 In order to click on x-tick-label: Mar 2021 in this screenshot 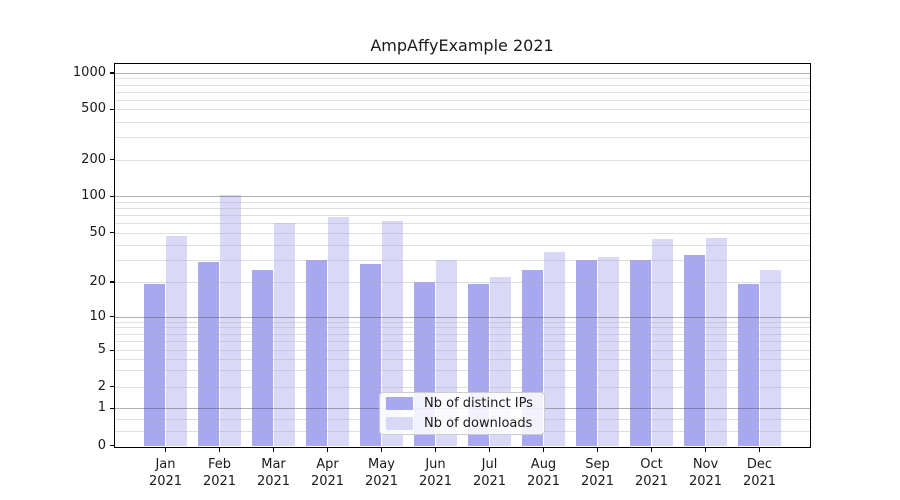, I will do `click(273, 473)`.